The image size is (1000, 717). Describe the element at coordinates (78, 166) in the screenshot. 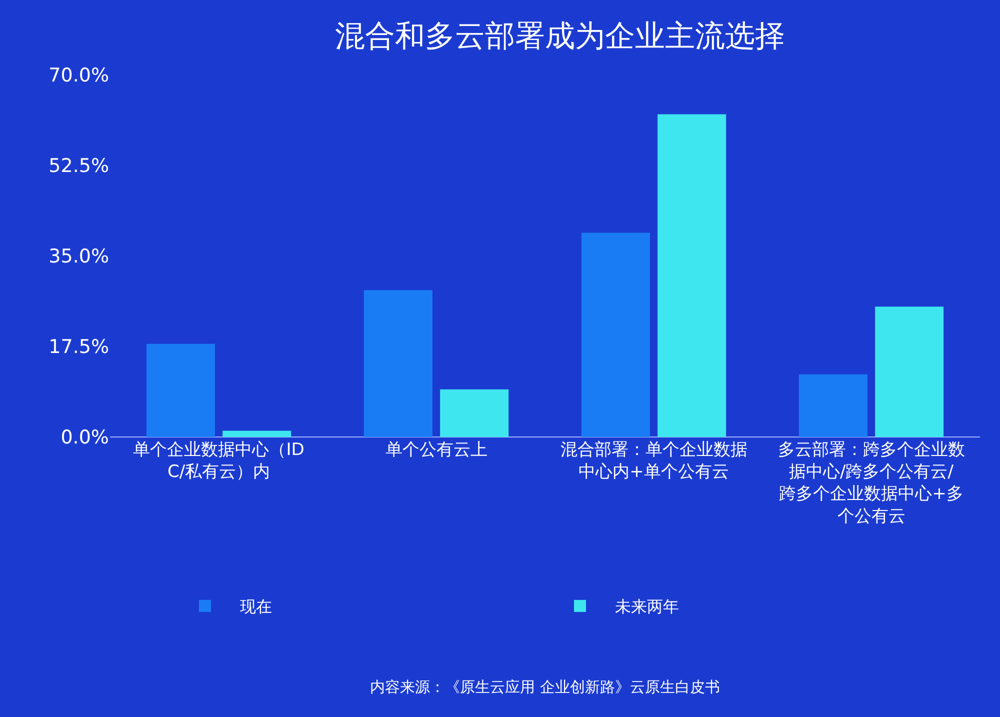

I see `y-tick-label: 52.5%` at that location.